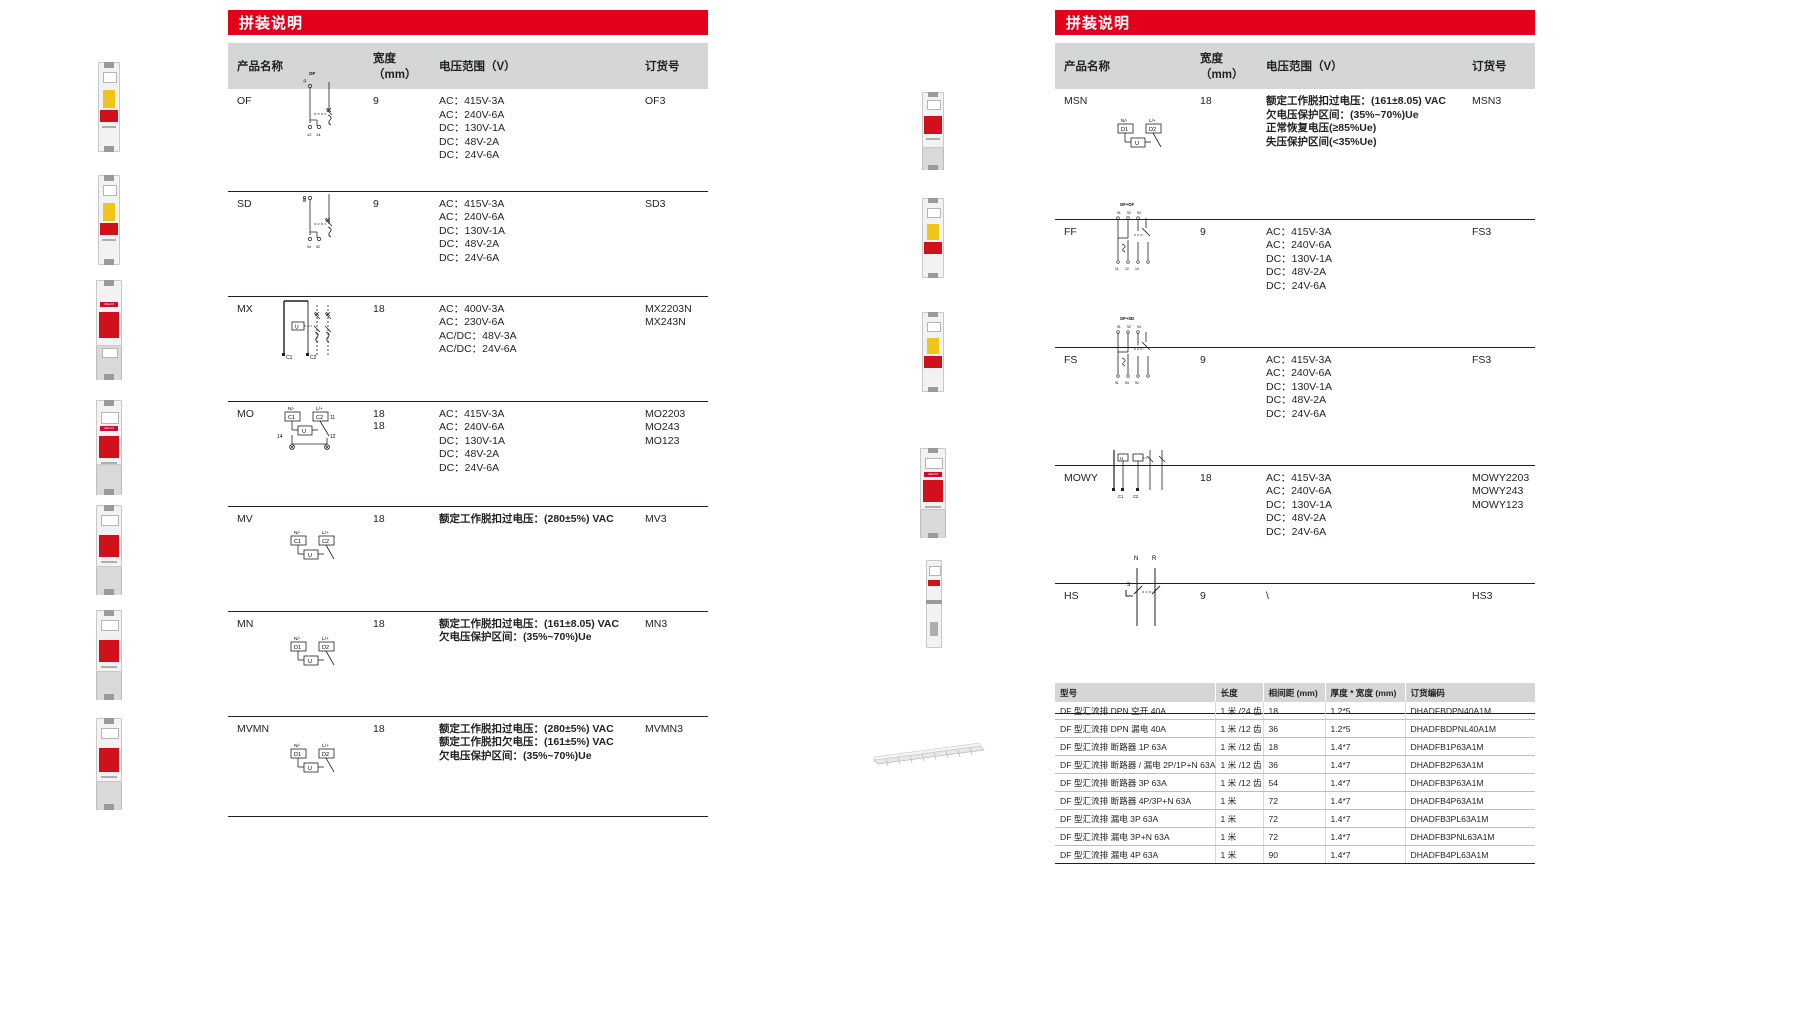 This screenshot has height=1030, width=1803. I want to click on busbar-header-row: 型号 长度 相间距 (mm) 厚度 * 宽度 (mm) 订货编码, so click(1295, 692).